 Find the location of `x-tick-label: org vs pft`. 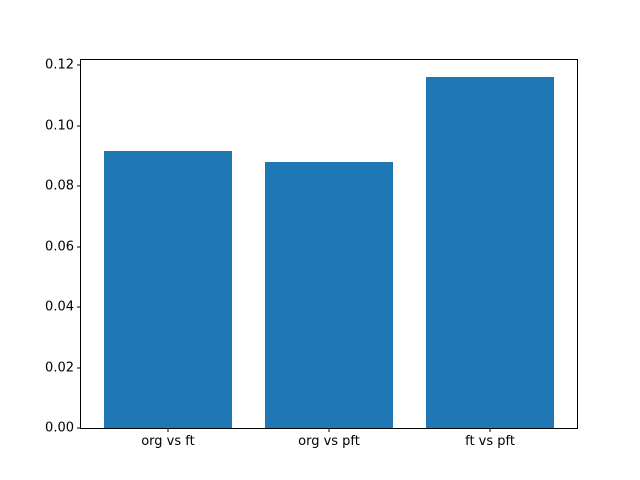

x-tick-label: org vs pft is located at coordinates (329, 441).